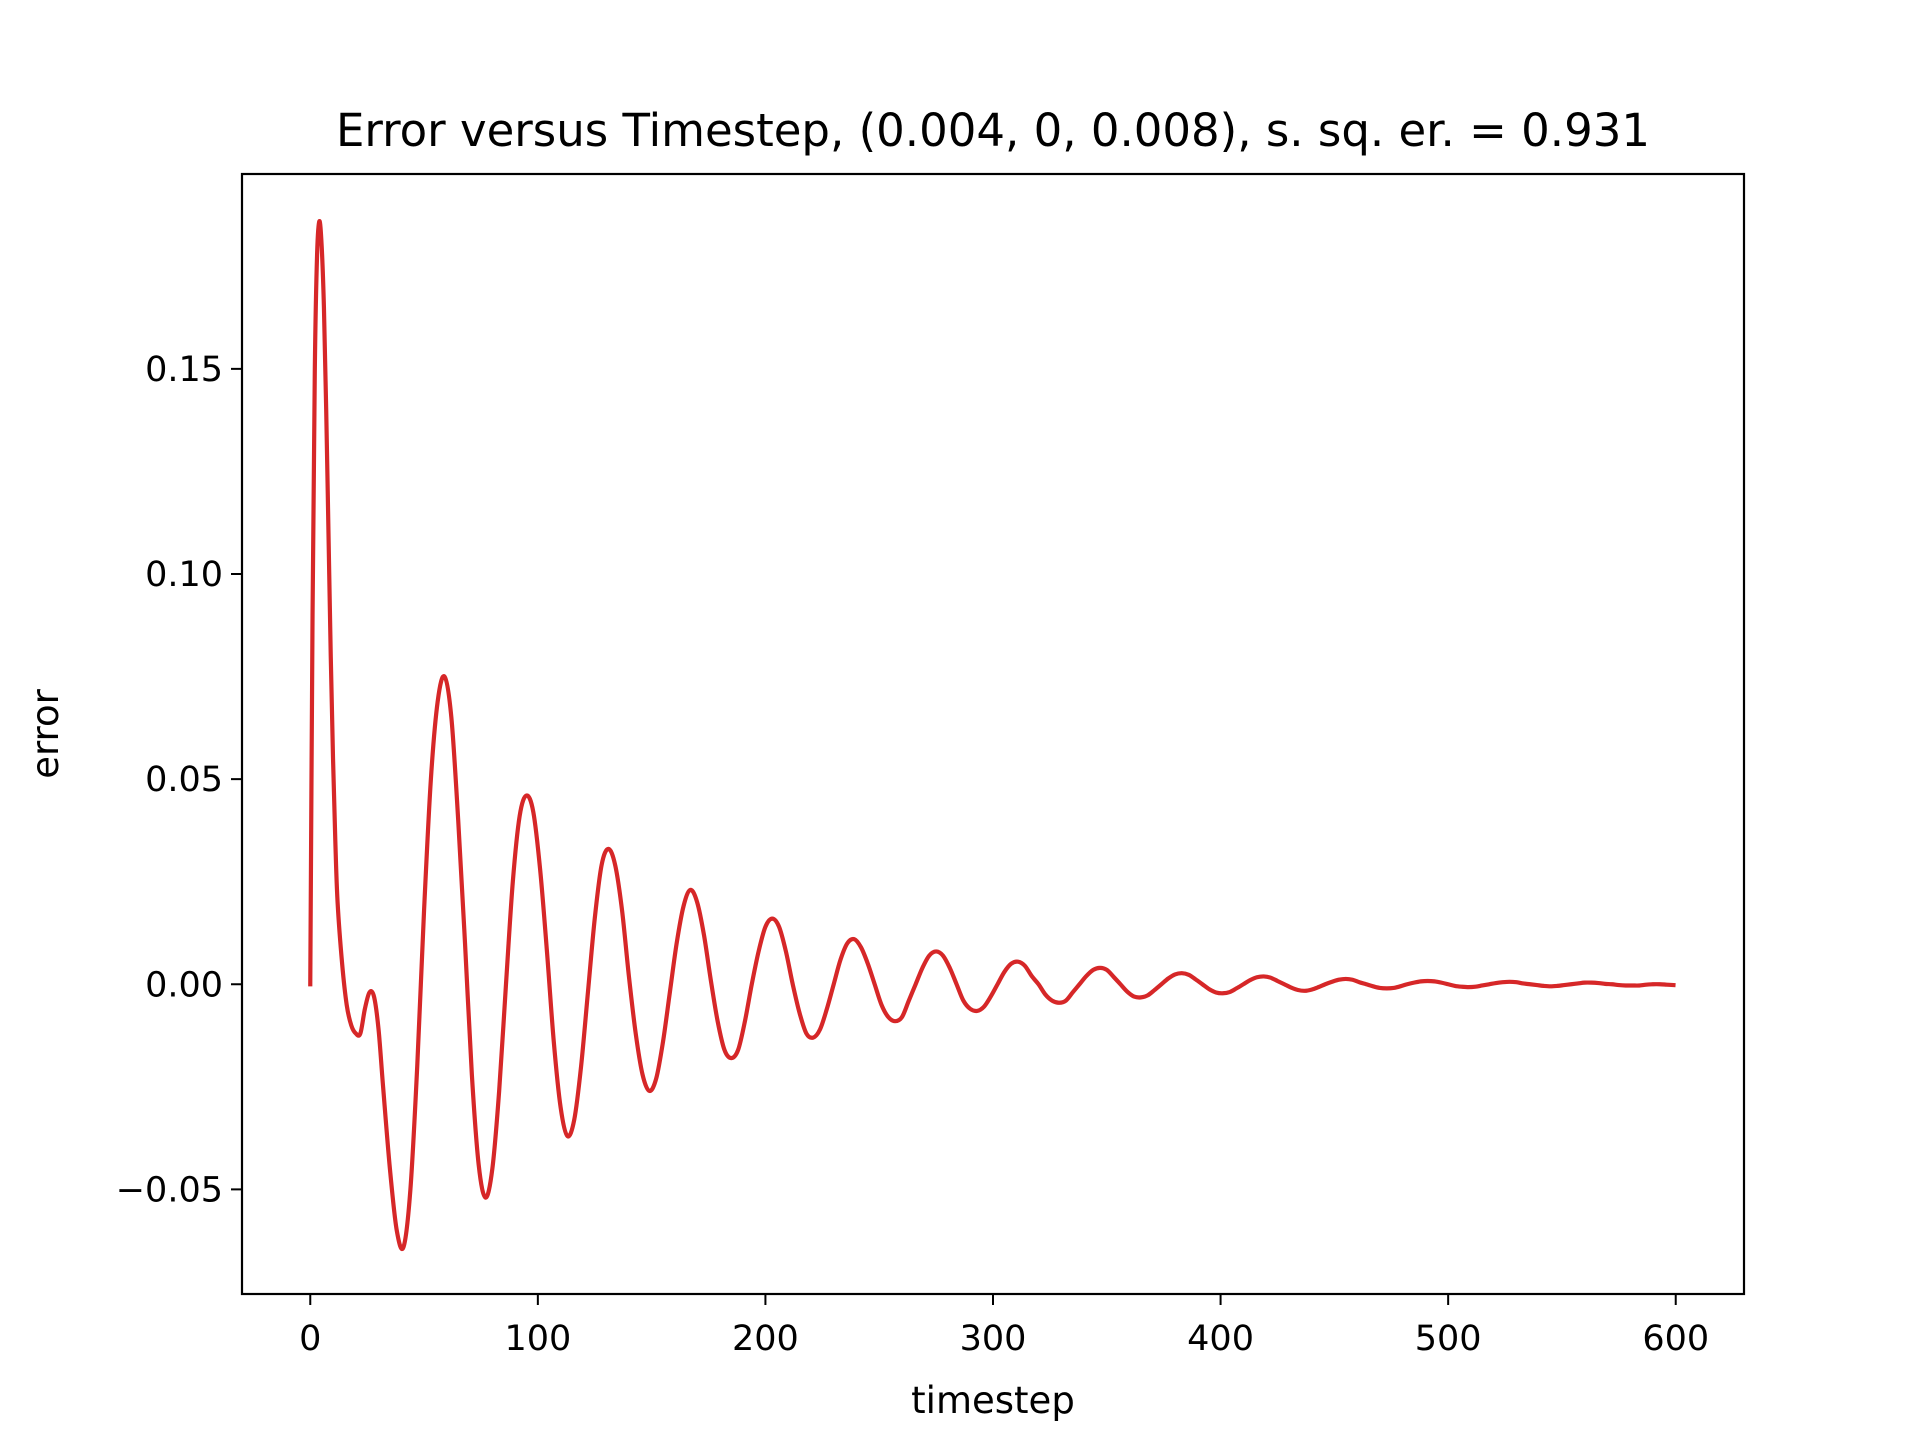  What do you see at coordinates (184, 370) in the screenshot?
I see `y-tick-label: 0.15` at bounding box center [184, 370].